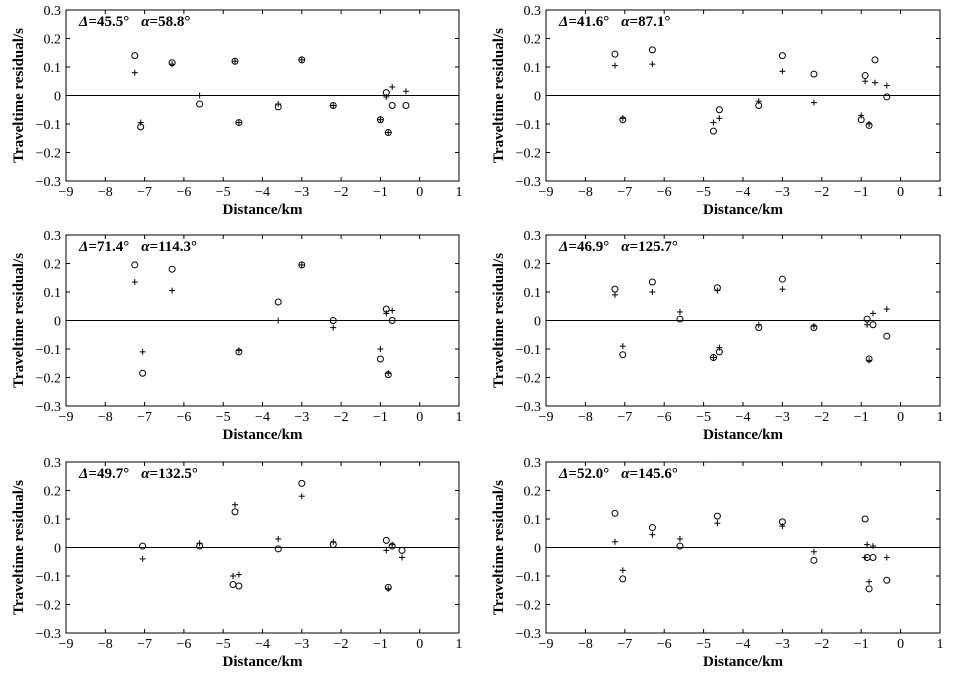 This screenshot has height=678, width=957. I want to click on angle-annotation: Δ=41.6° α=87.1°, so click(614, 22).